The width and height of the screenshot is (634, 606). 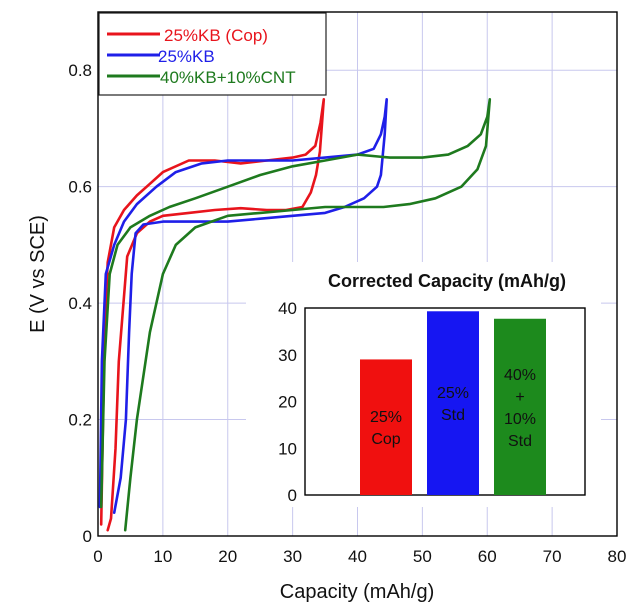 I want to click on legend: 25%KB (Cop) 25%KB 40%KB+10%CNT, so click(x=212, y=54).